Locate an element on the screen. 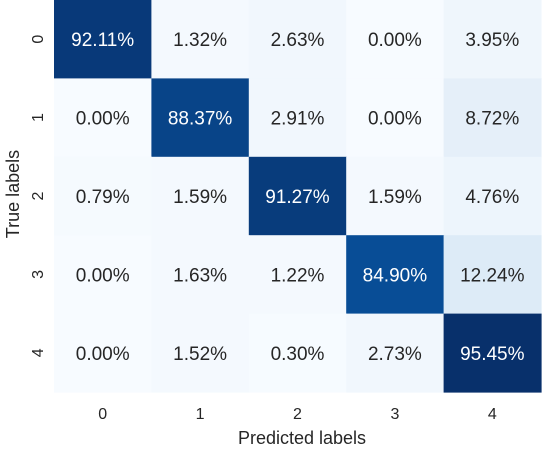 The height and width of the screenshot is (454, 550). cell-label-r3-c3: 84.90% is located at coordinates (395, 275).